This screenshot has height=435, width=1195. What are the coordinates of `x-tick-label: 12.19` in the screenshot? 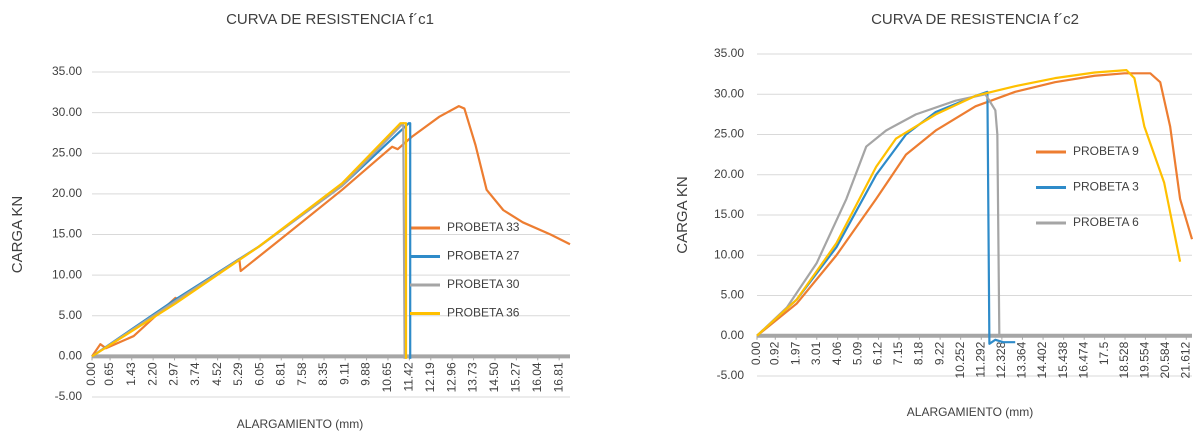 It's located at (430, 377).